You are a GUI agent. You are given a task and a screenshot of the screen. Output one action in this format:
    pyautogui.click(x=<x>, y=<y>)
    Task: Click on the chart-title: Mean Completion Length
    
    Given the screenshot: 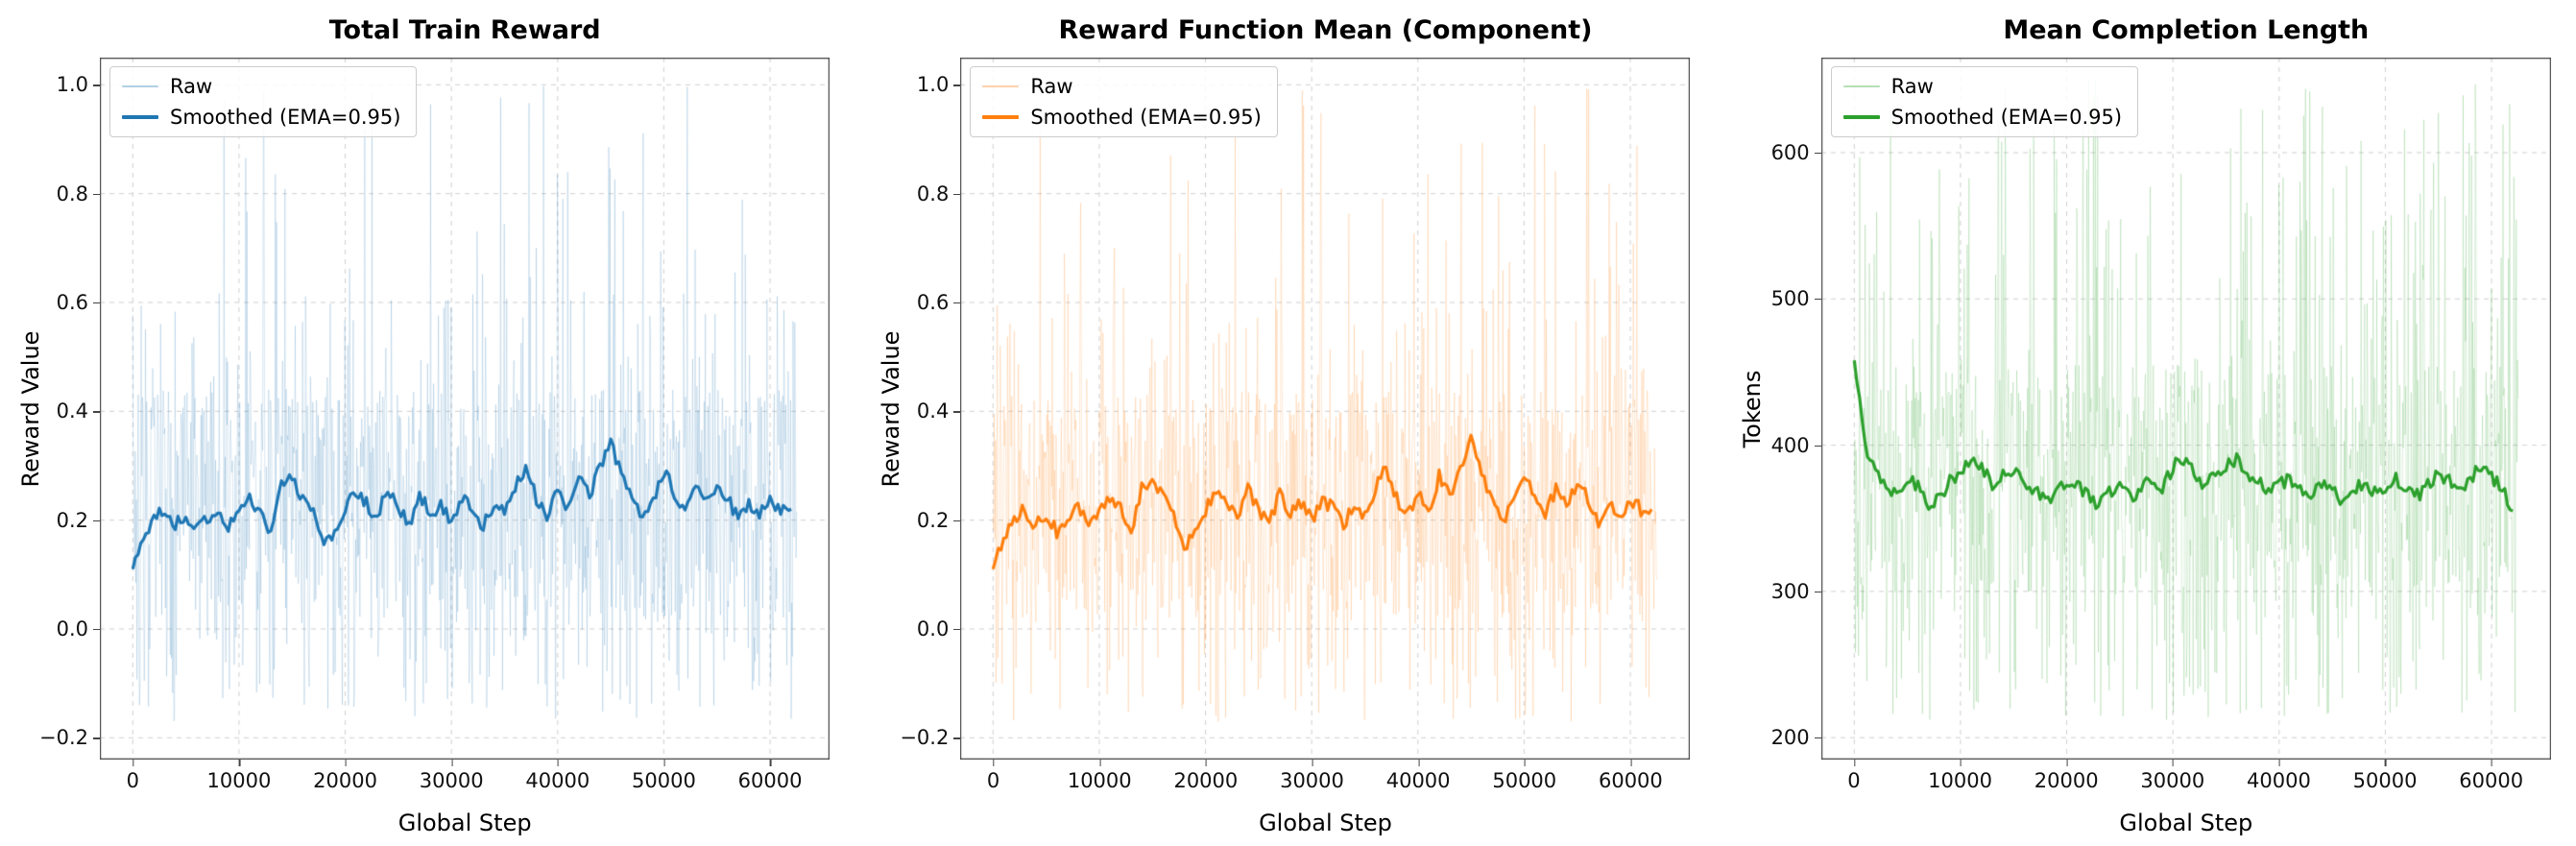 What is the action you would take?
    pyautogui.click(x=2186, y=30)
    